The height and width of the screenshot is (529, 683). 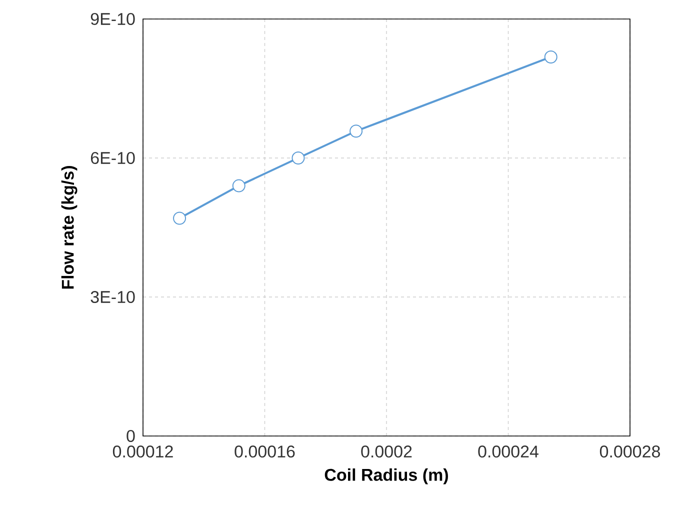 What do you see at coordinates (69, 227) in the screenshot?
I see `y-axis-title: Flow rate (kg/s)` at bounding box center [69, 227].